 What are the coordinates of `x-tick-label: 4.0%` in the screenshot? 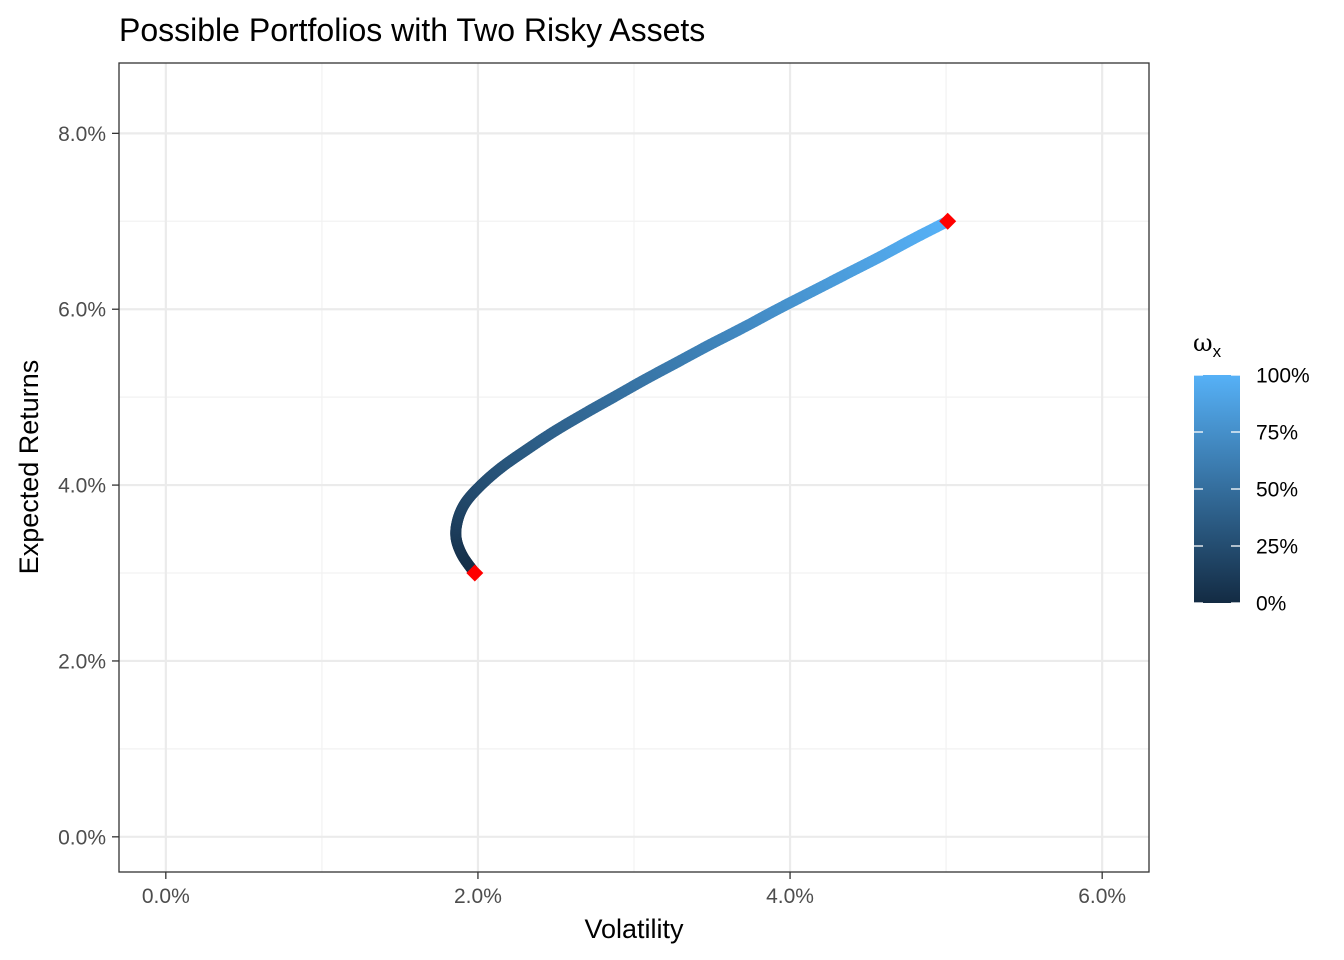 It's located at (790, 896).